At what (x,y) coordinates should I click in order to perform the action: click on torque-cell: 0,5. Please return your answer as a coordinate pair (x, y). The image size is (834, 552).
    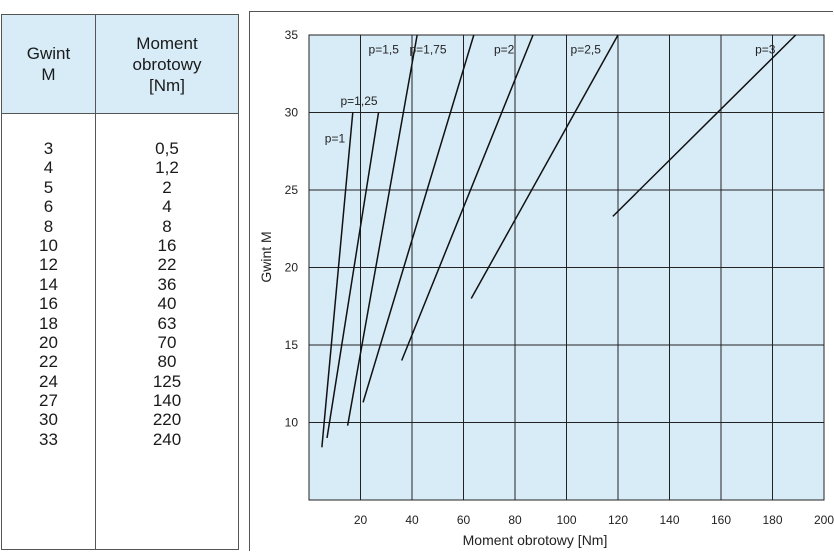
    Looking at the image, I should click on (167, 148).